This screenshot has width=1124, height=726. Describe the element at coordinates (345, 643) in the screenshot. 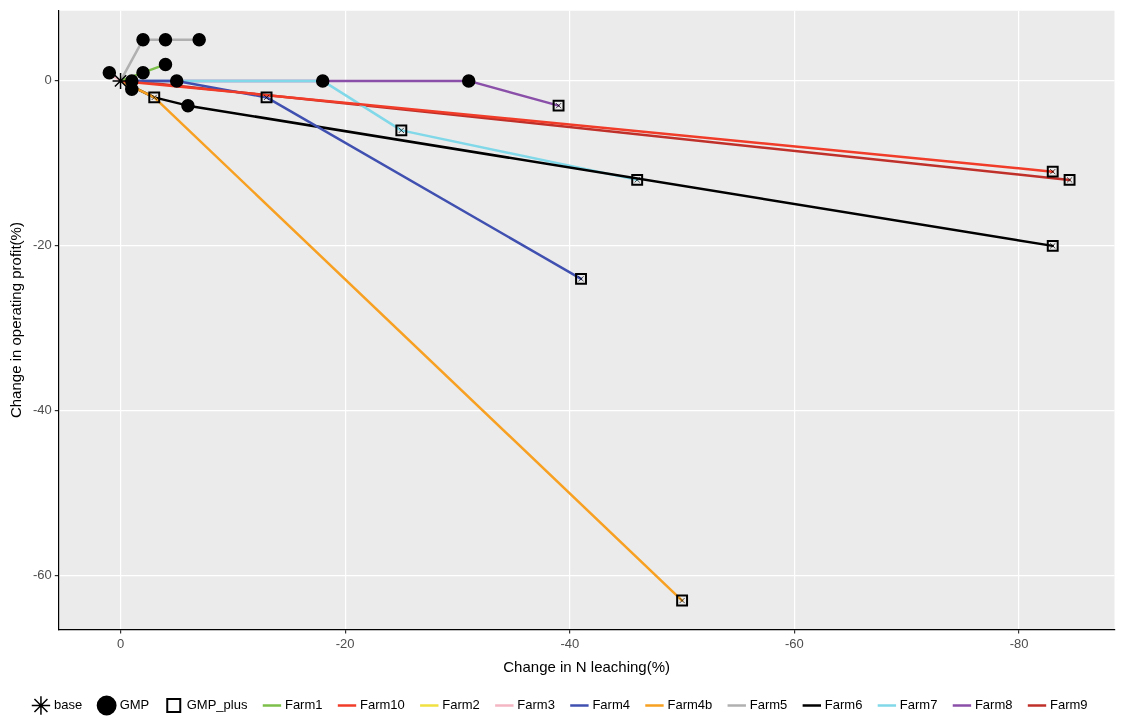

I see `x-tick-label: -20` at that location.